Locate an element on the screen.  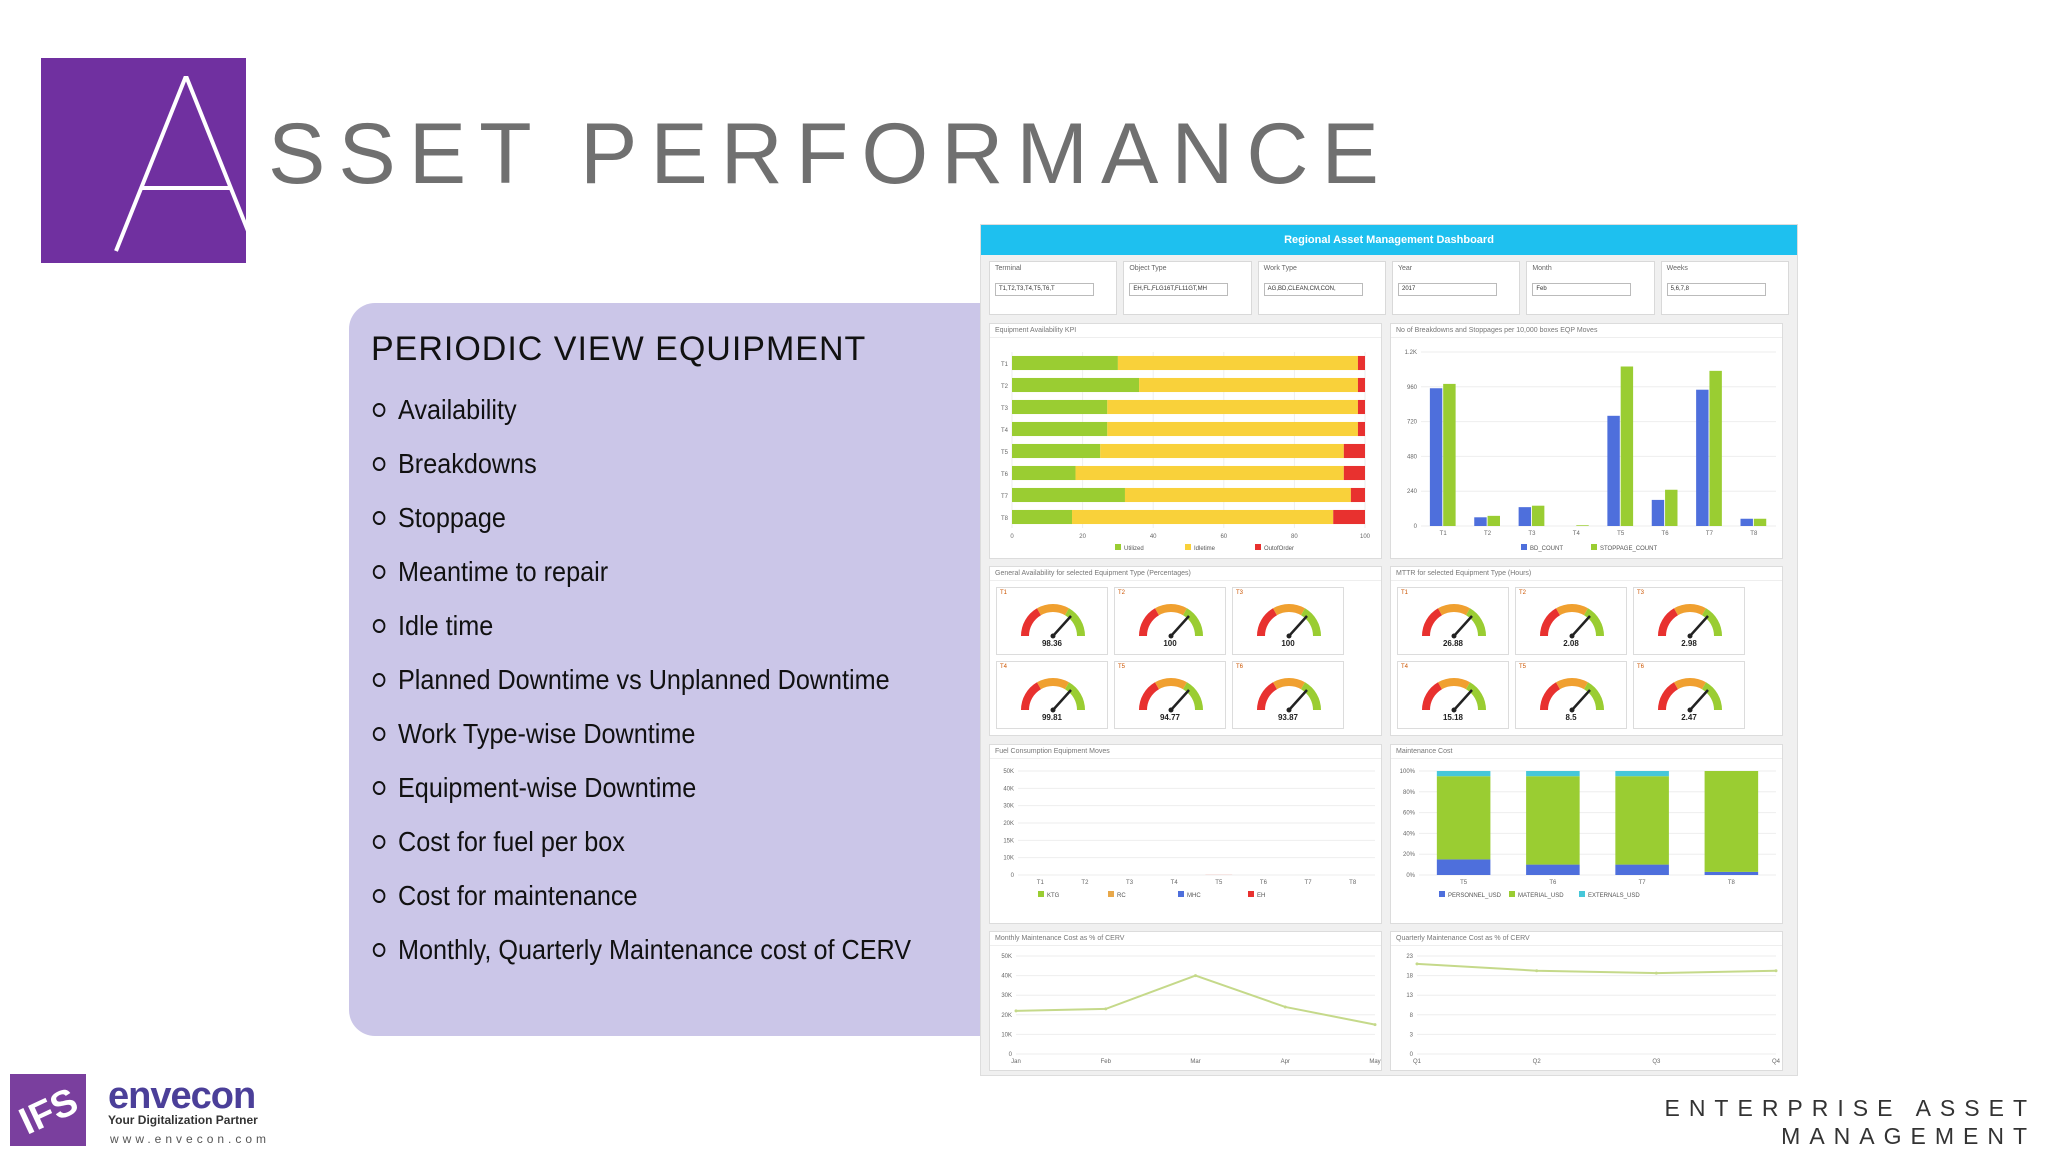
gauge-value: 26.88 is located at coordinates (1453, 643).